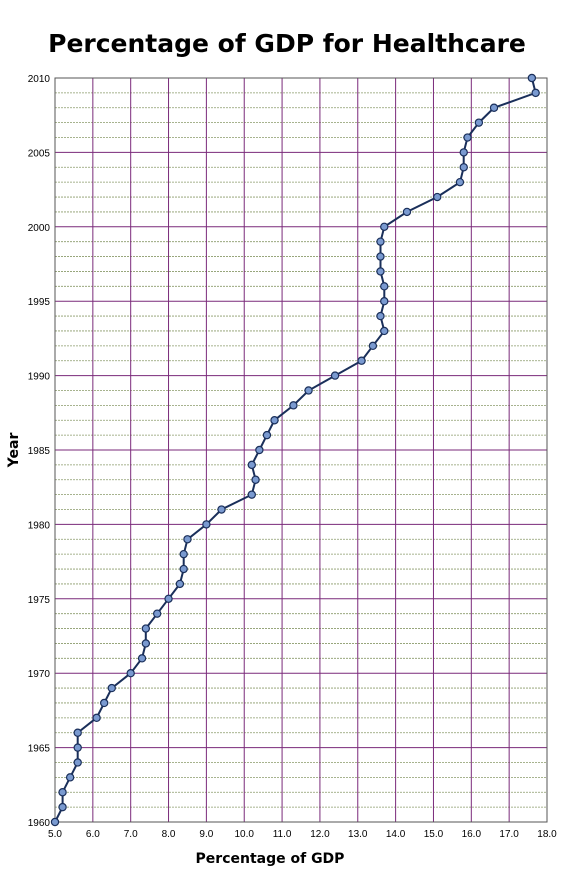  Describe the element at coordinates (206, 834) in the screenshot. I see `x-tick-label: 9.0` at that location.